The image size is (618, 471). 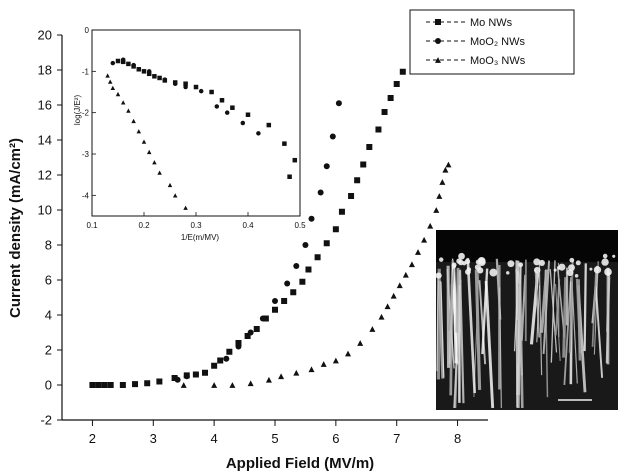 I want to click on inset-frame, so click(x=196, y=123).